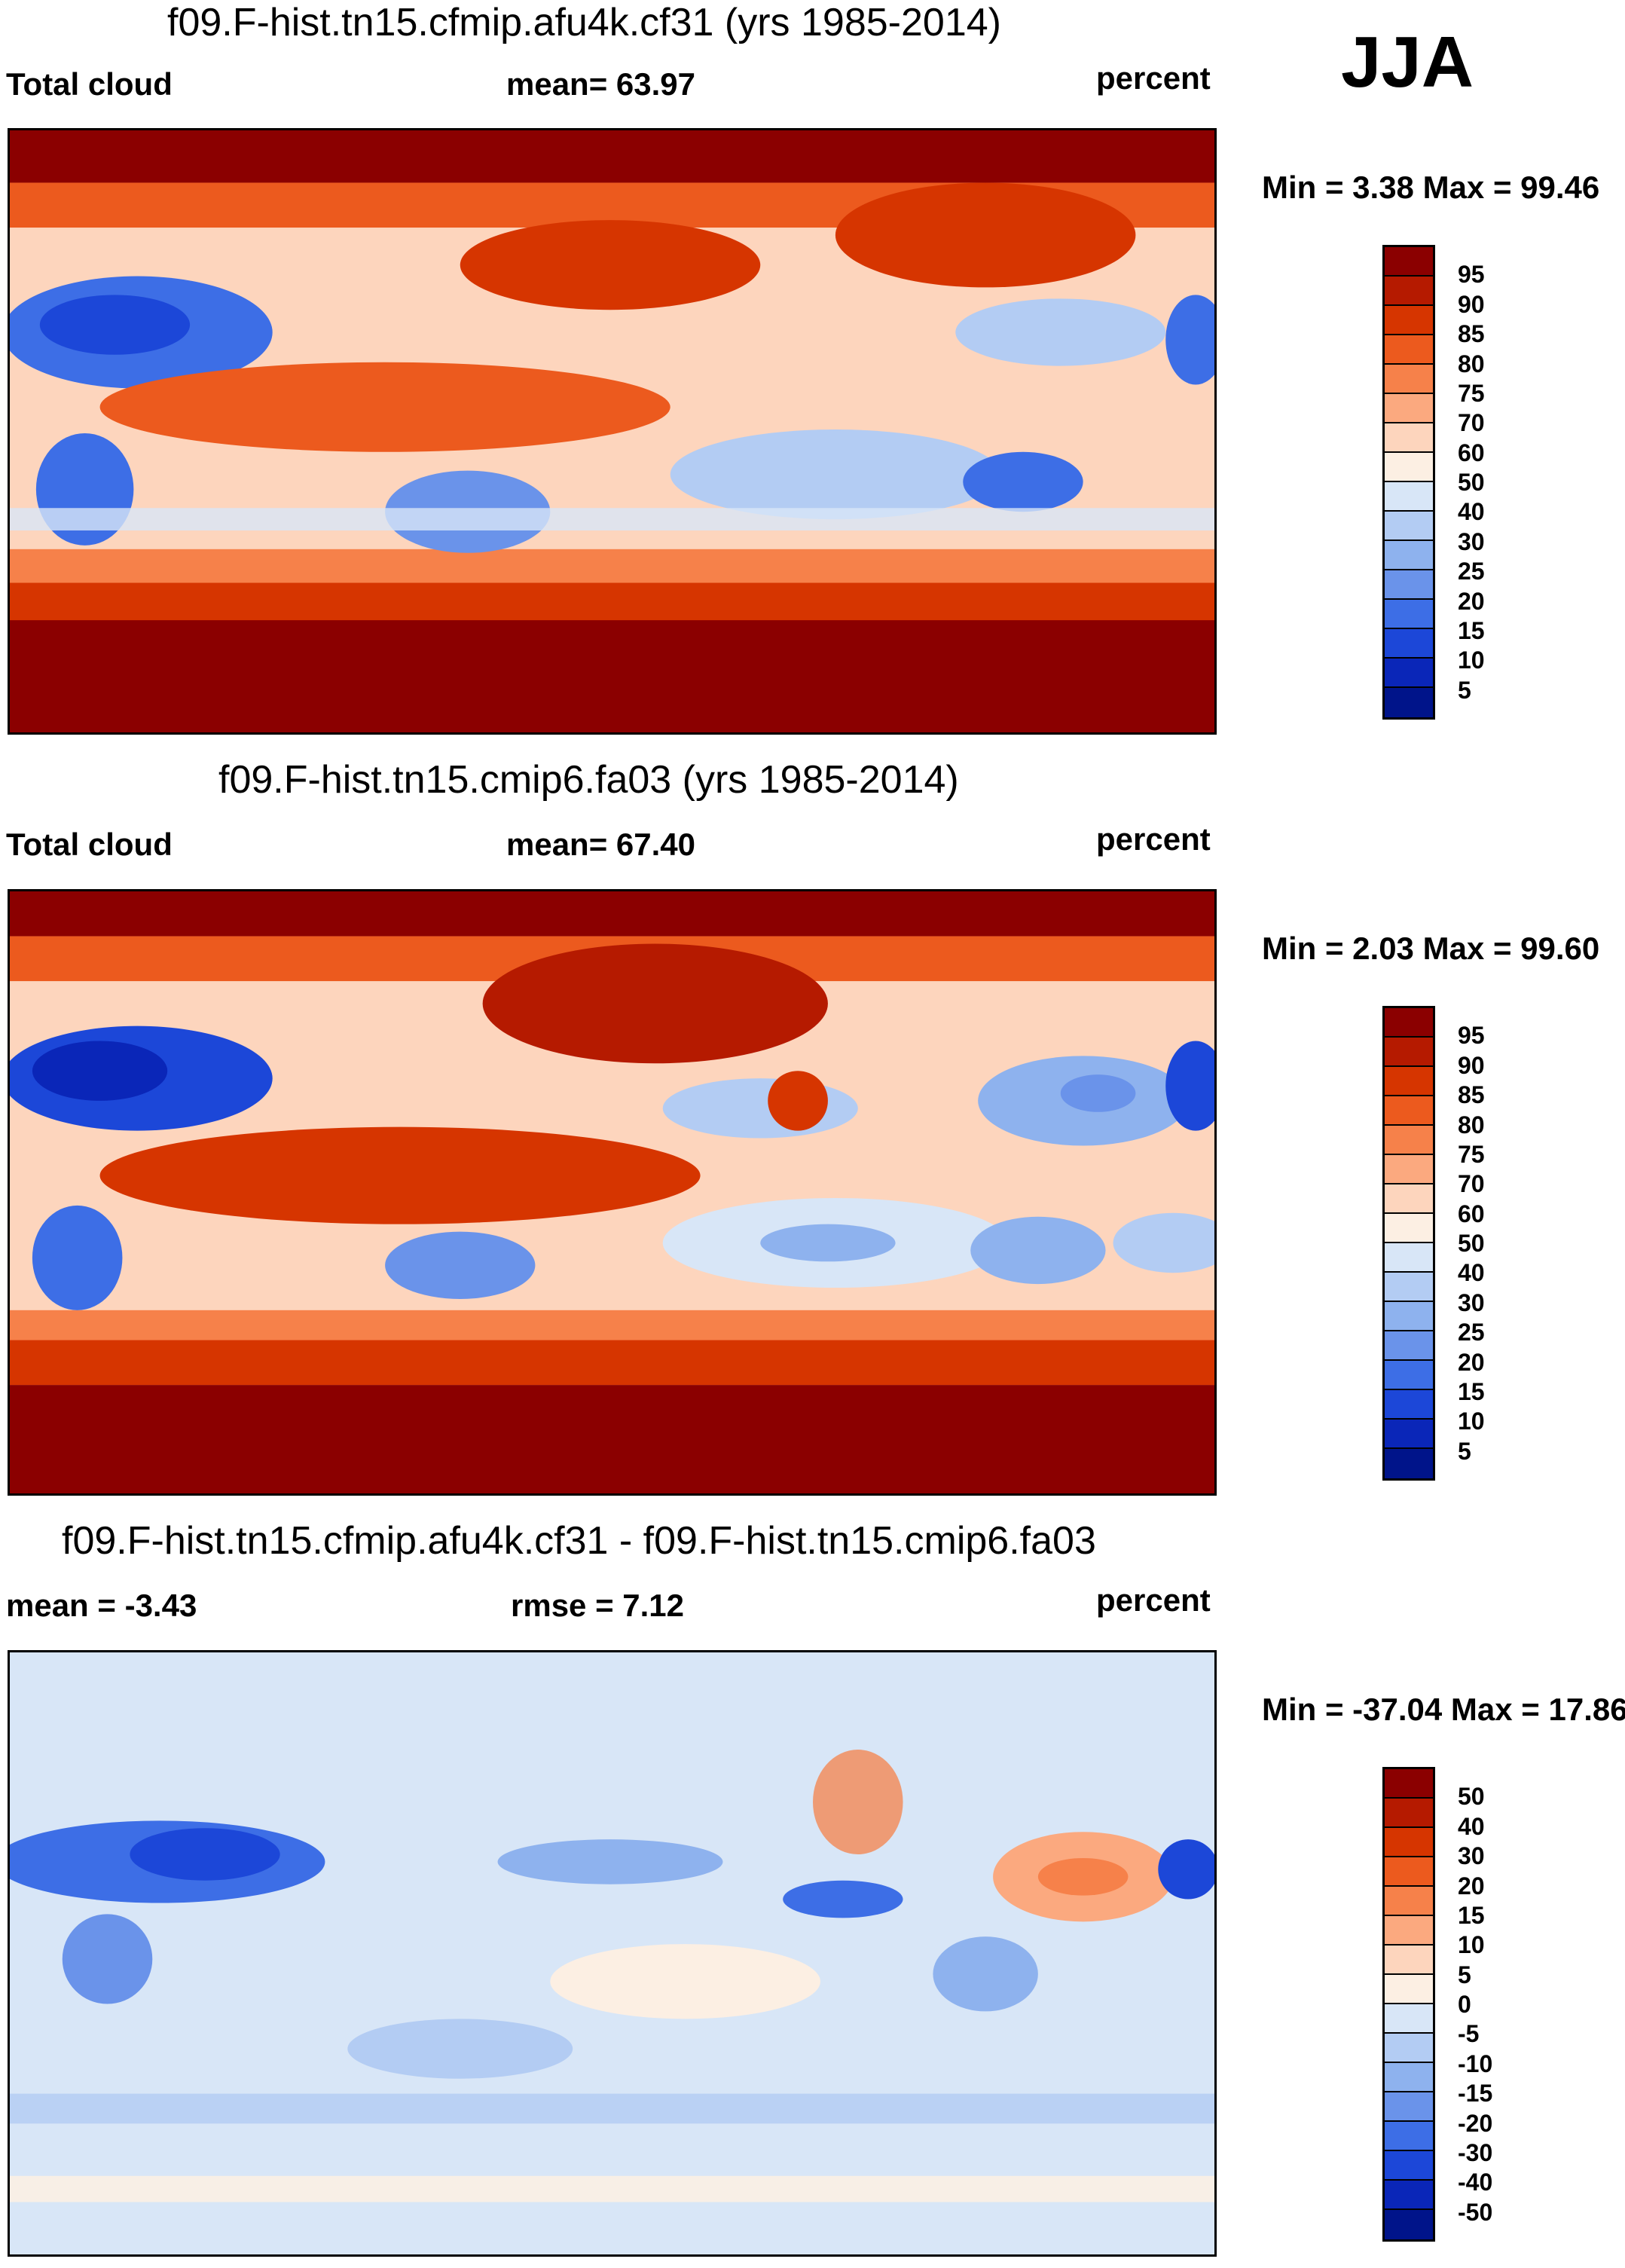 Image resolution: width=1625 pixels, height=2268 pixels. I want to click on colorbar-tick-label: 30, so click(1471, 1302).